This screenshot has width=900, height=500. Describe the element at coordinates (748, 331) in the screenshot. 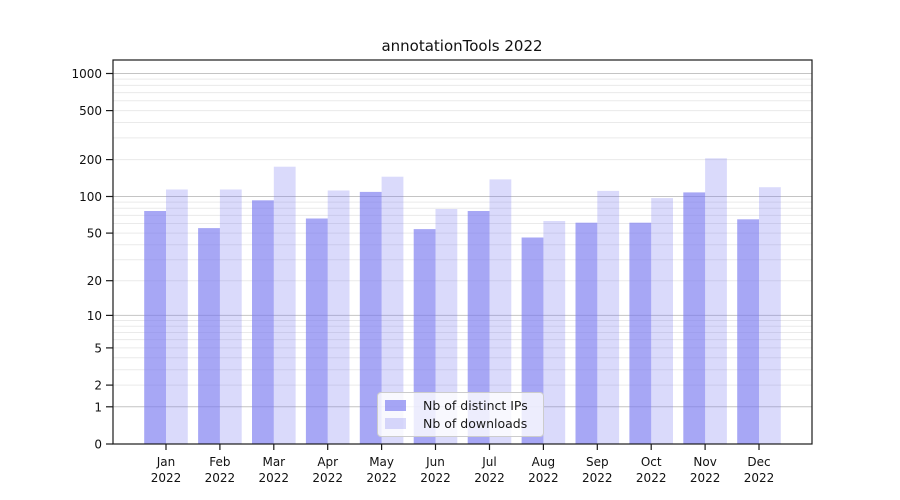

I see `bar-dec-distinct-ips` at that location.